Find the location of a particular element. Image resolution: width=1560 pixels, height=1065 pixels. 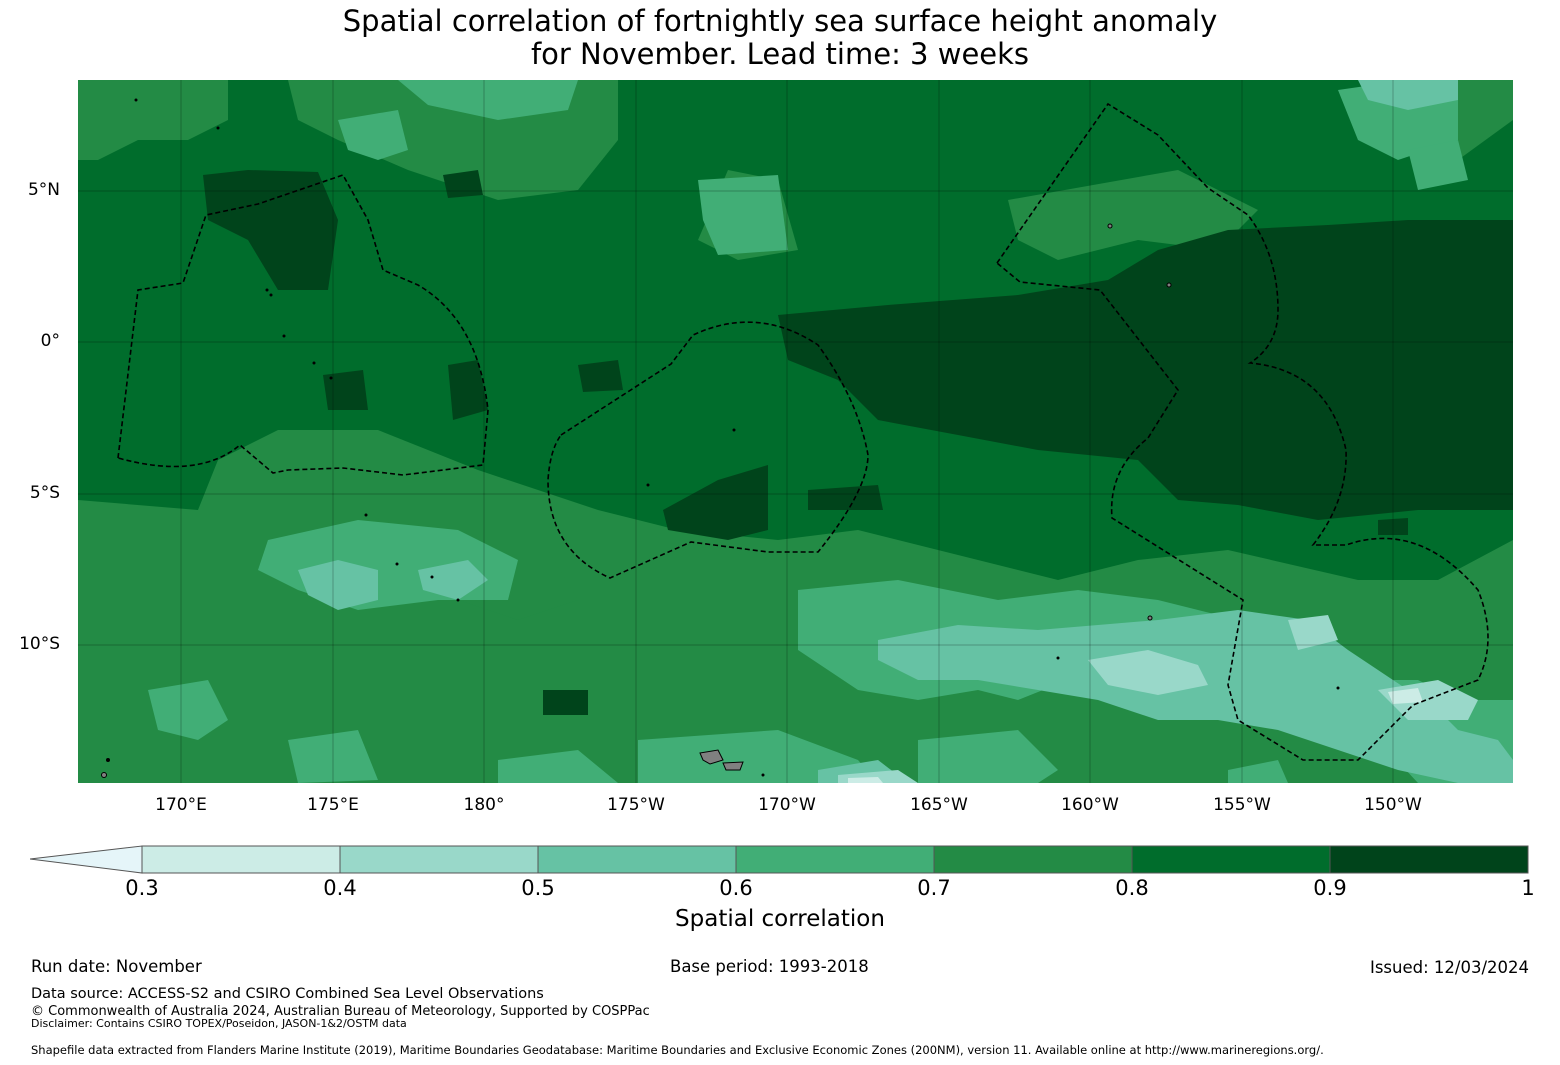

lon-label-165w: 165°W is located at coordinates (939, 805).